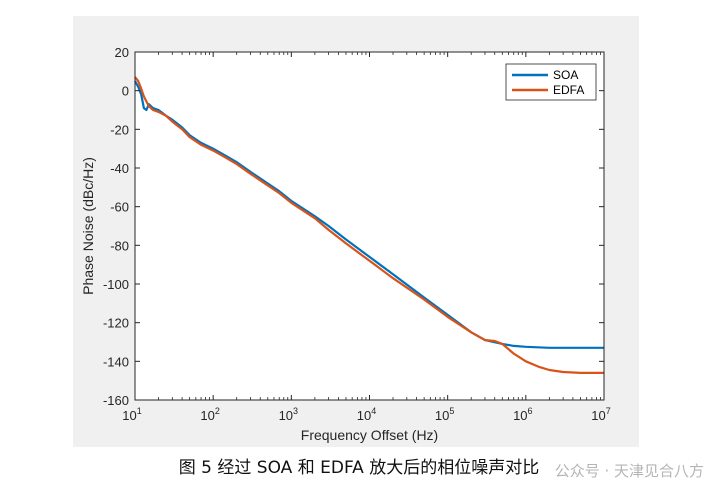 The width and height of the screenshot is (718, 500). Describe the element at coordinates (116, 400) in the screenshot. I see `y-tick-label: -160` at that location.